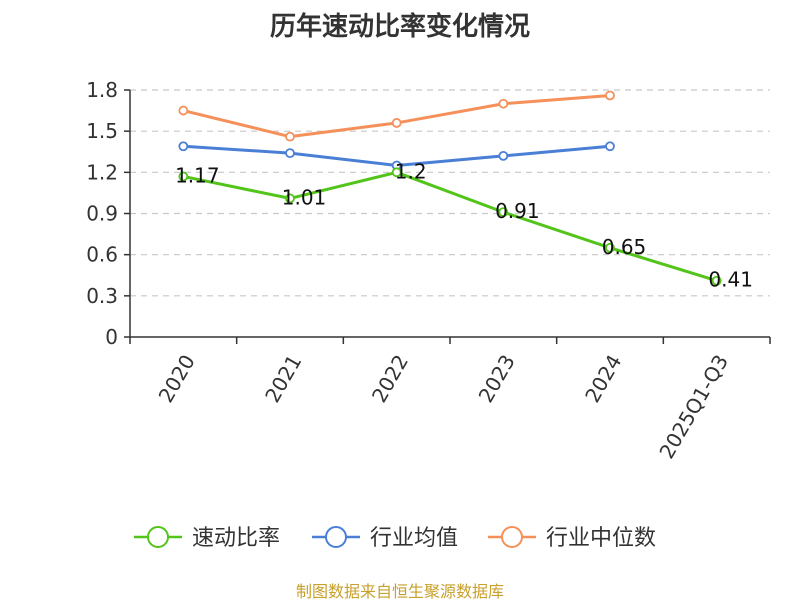 The height and width of the screenshot is (602, 800). Describe the element at coordinates (111, 337) in the screenshot. I see `y-tick-label: 0` at that location.